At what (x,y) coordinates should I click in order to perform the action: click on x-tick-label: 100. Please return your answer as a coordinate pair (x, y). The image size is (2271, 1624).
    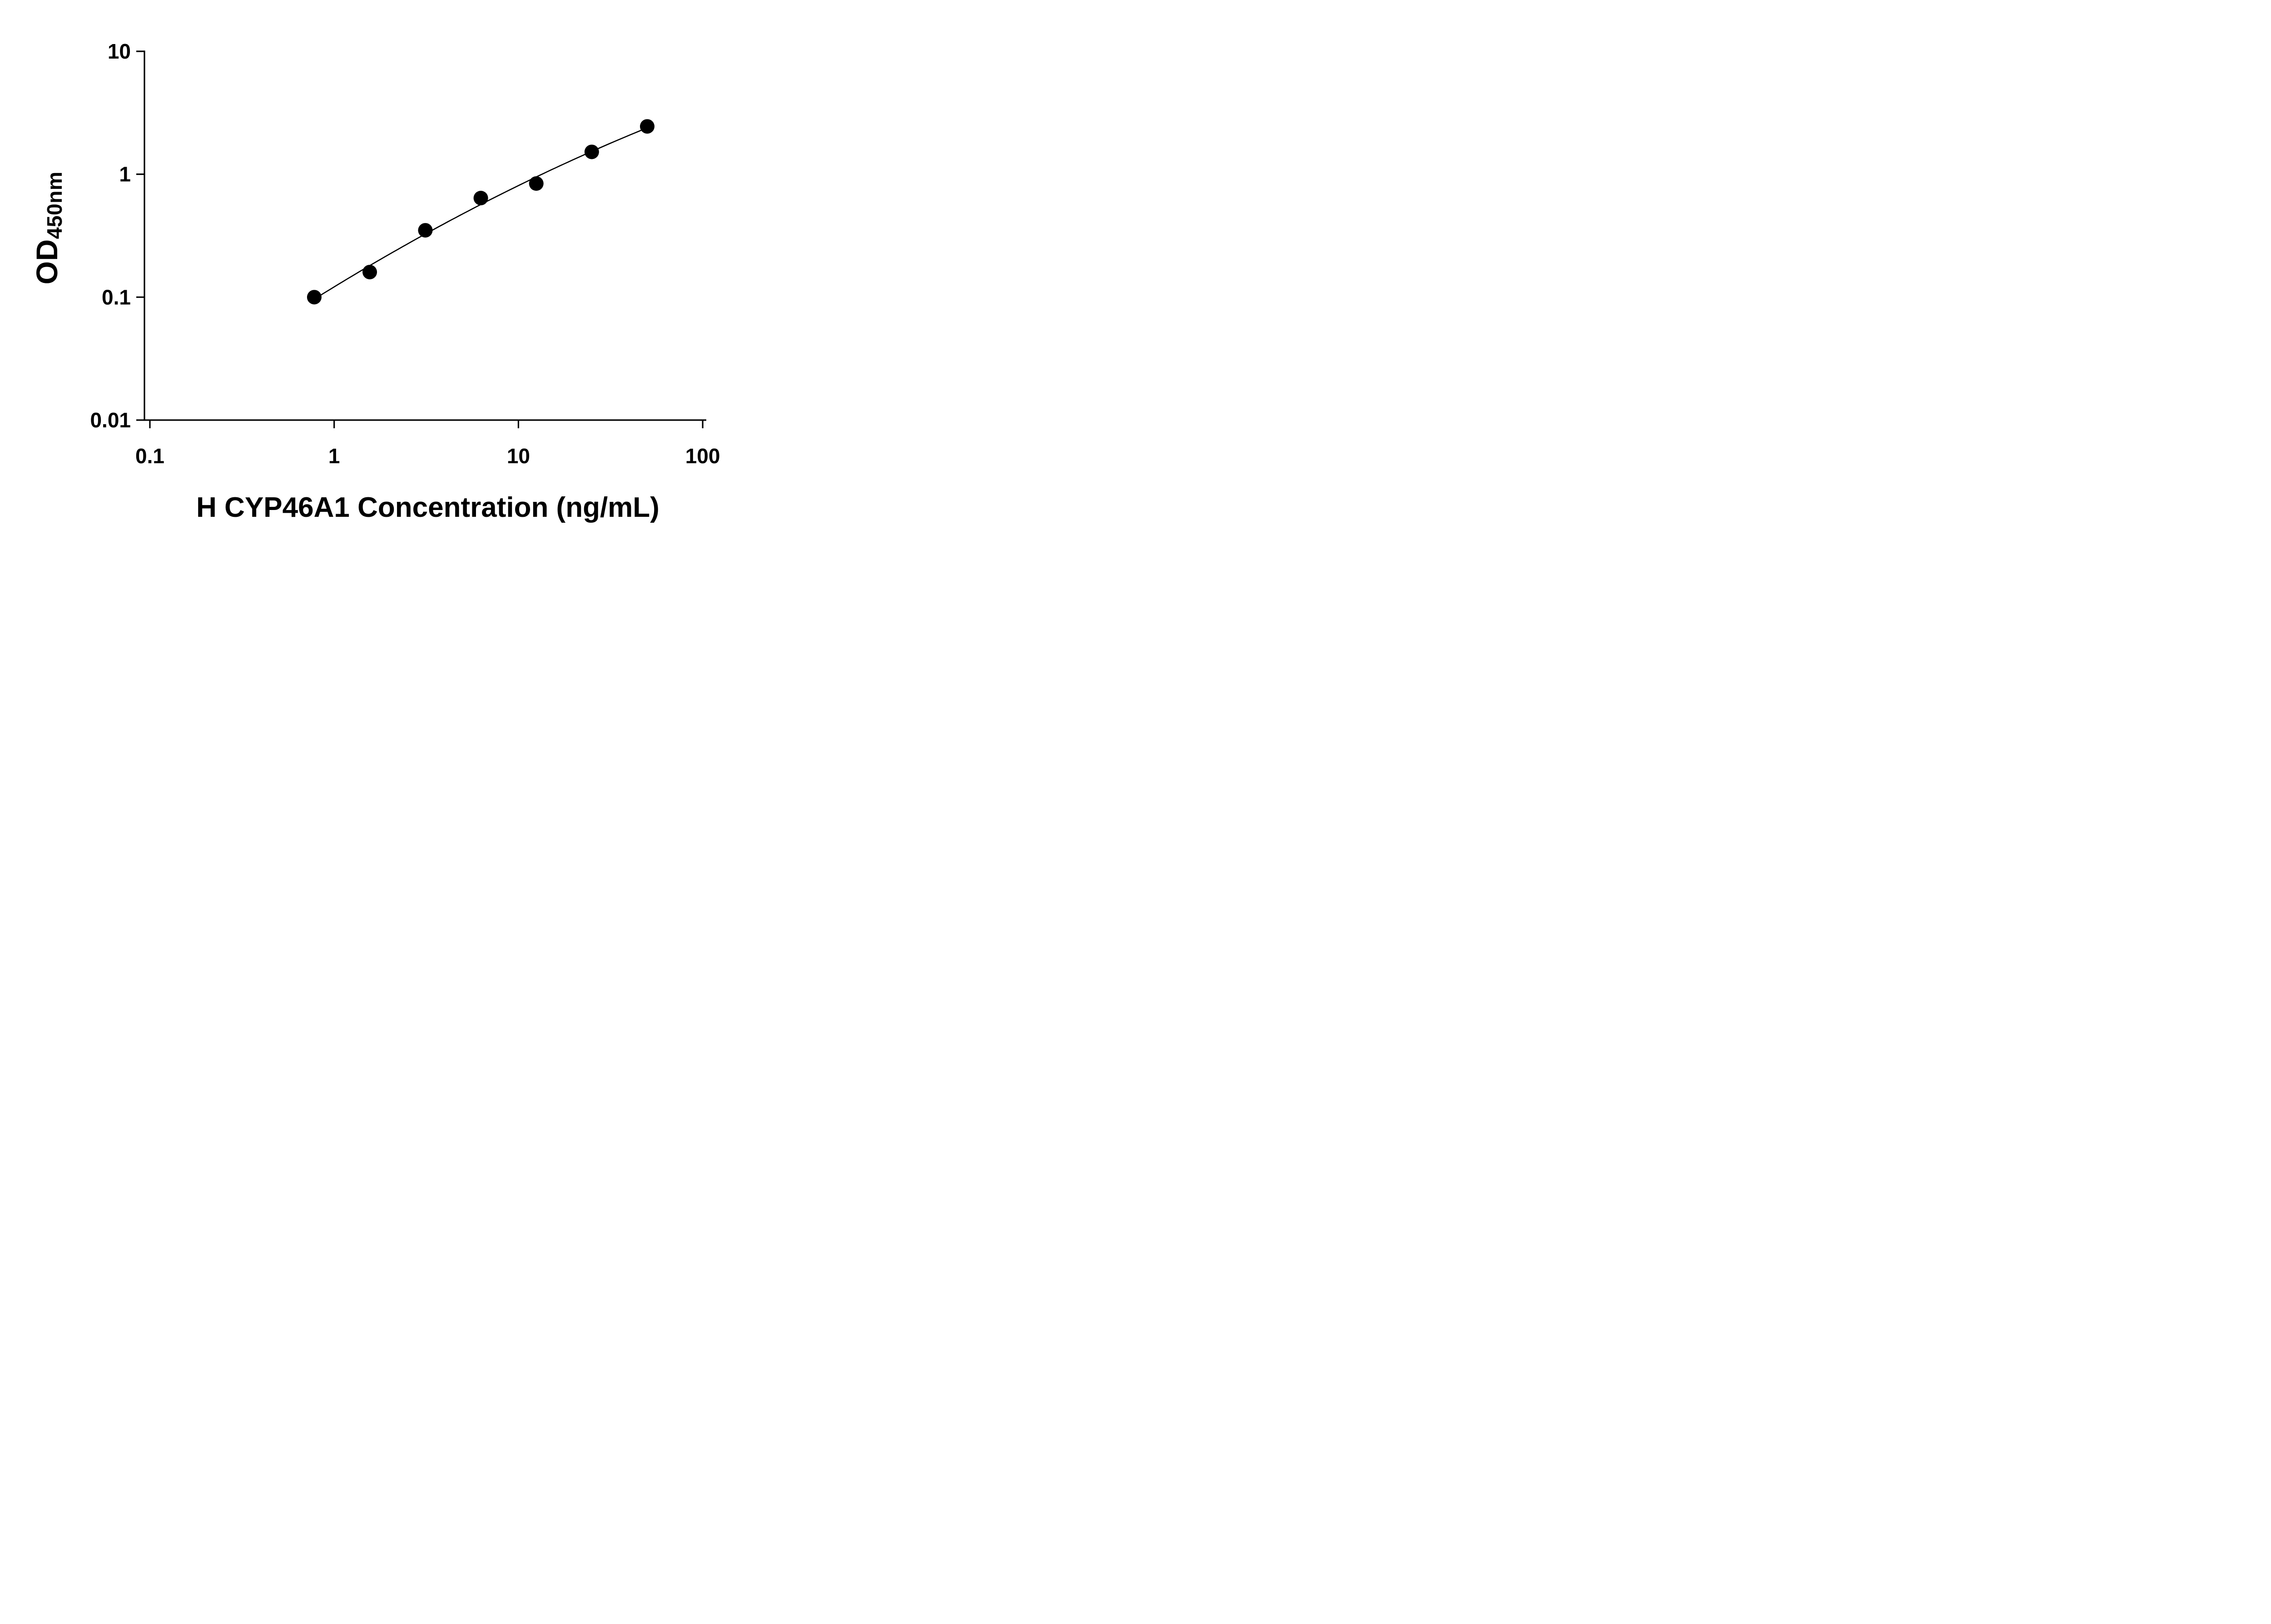
    Looking at the image, I should click on (702, 456).